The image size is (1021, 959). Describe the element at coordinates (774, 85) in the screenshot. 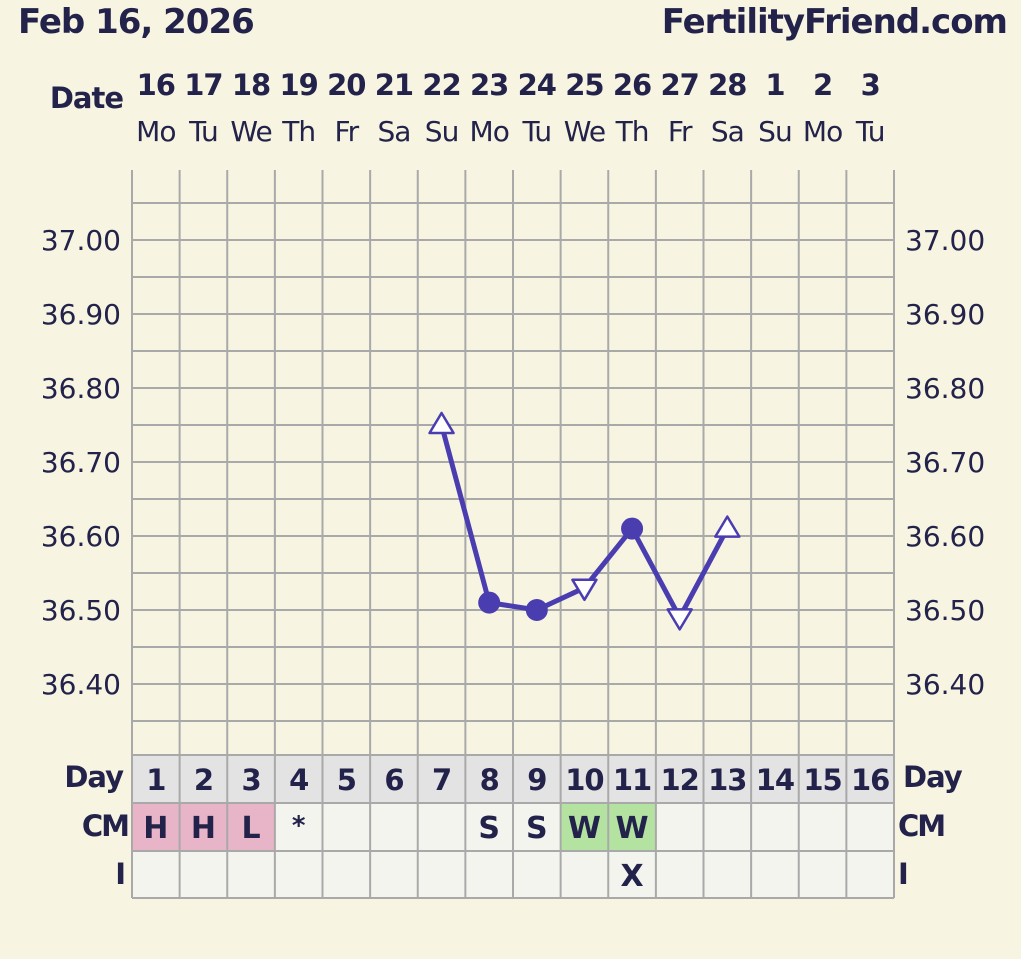

I see `date-label: 1` at that location.